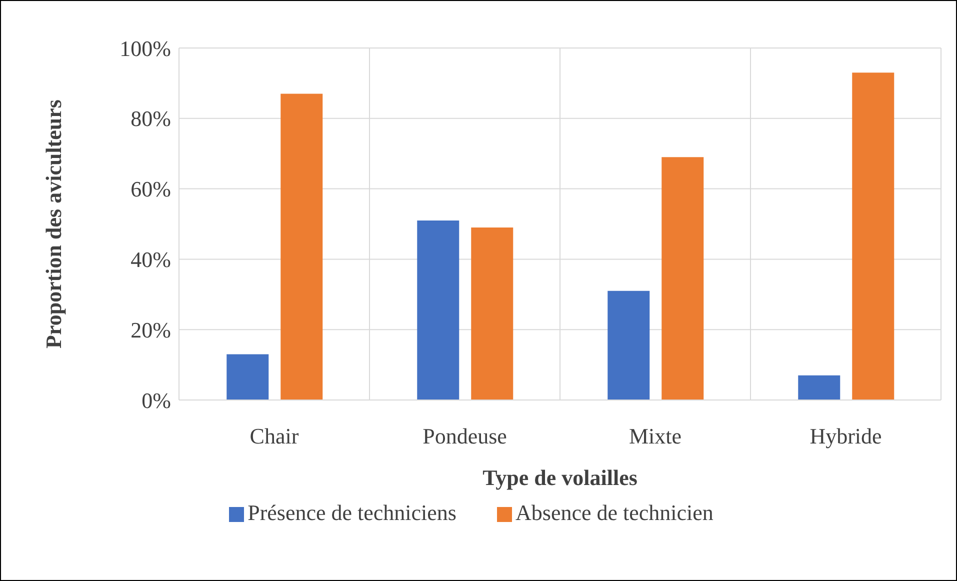 The width and height of the screenshot is (957, 581). Describe the element at coordinates (150, 119) in the screenshot. I see `y-tick-label: 80%` at that location.